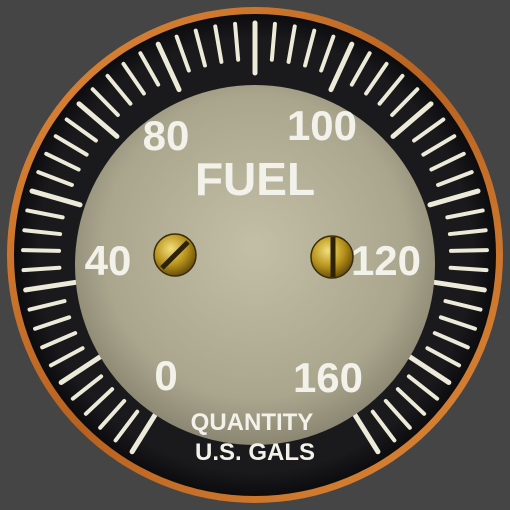 This screenshot has height=510, width=510. What do you see at coordinates (386, 260) in the screenshot?
I see `scale-label-120: 120` at bounding box center [386, 260].